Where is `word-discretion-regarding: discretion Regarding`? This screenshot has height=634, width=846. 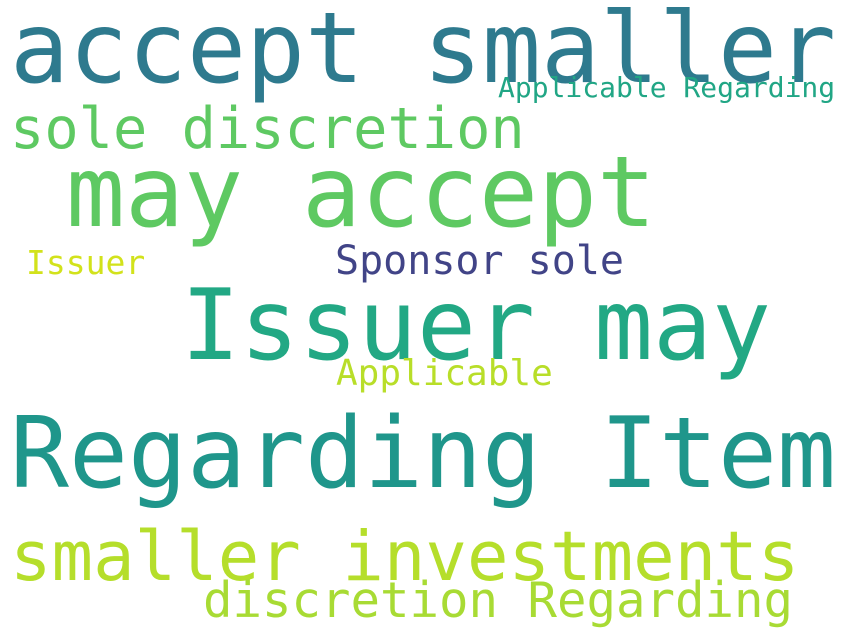 word-discretion-regarding: discretion Regarding is located at coordinates (498, 600).